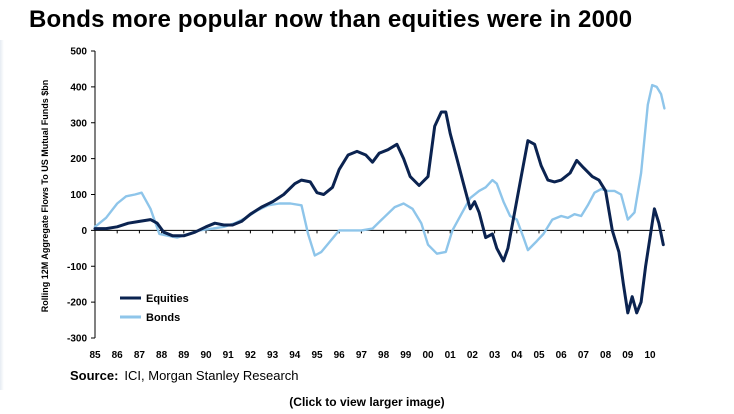 This screenshot has width=734, height=414. I want to click on y-tick-label: 300, so click(78, 123).